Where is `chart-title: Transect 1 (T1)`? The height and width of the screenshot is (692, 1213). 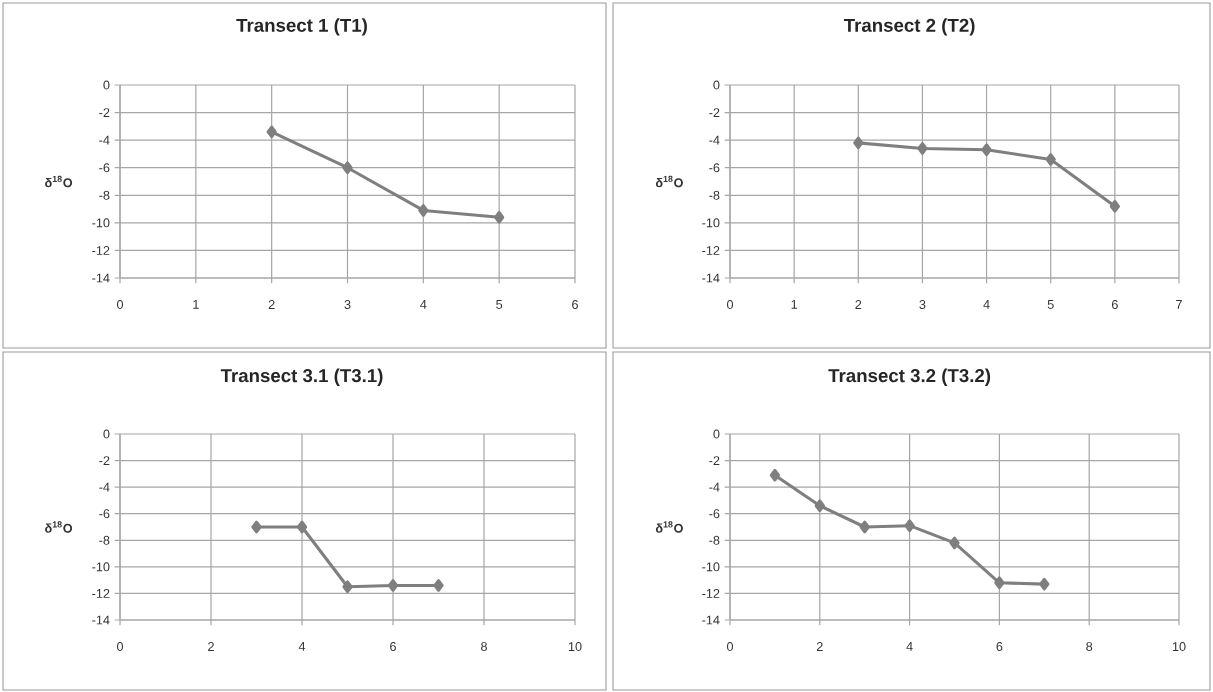 chart-title: Transect 1 (T1) is located at coordinates (301, 27).